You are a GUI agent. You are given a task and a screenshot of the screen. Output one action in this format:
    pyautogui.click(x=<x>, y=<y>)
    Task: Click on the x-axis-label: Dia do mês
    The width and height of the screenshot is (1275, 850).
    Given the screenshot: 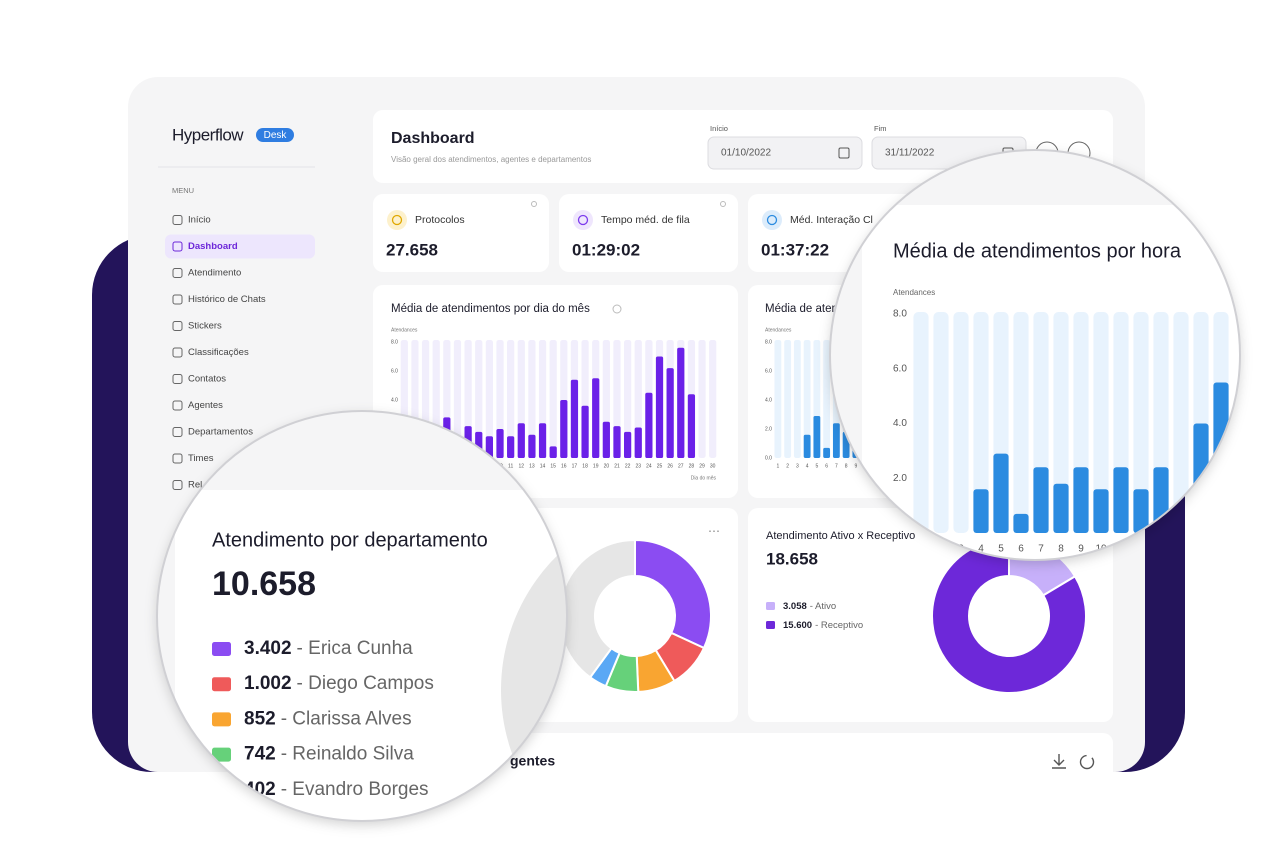 What is the action you would take?
    pyautogui.click(x=704, y=478)
    